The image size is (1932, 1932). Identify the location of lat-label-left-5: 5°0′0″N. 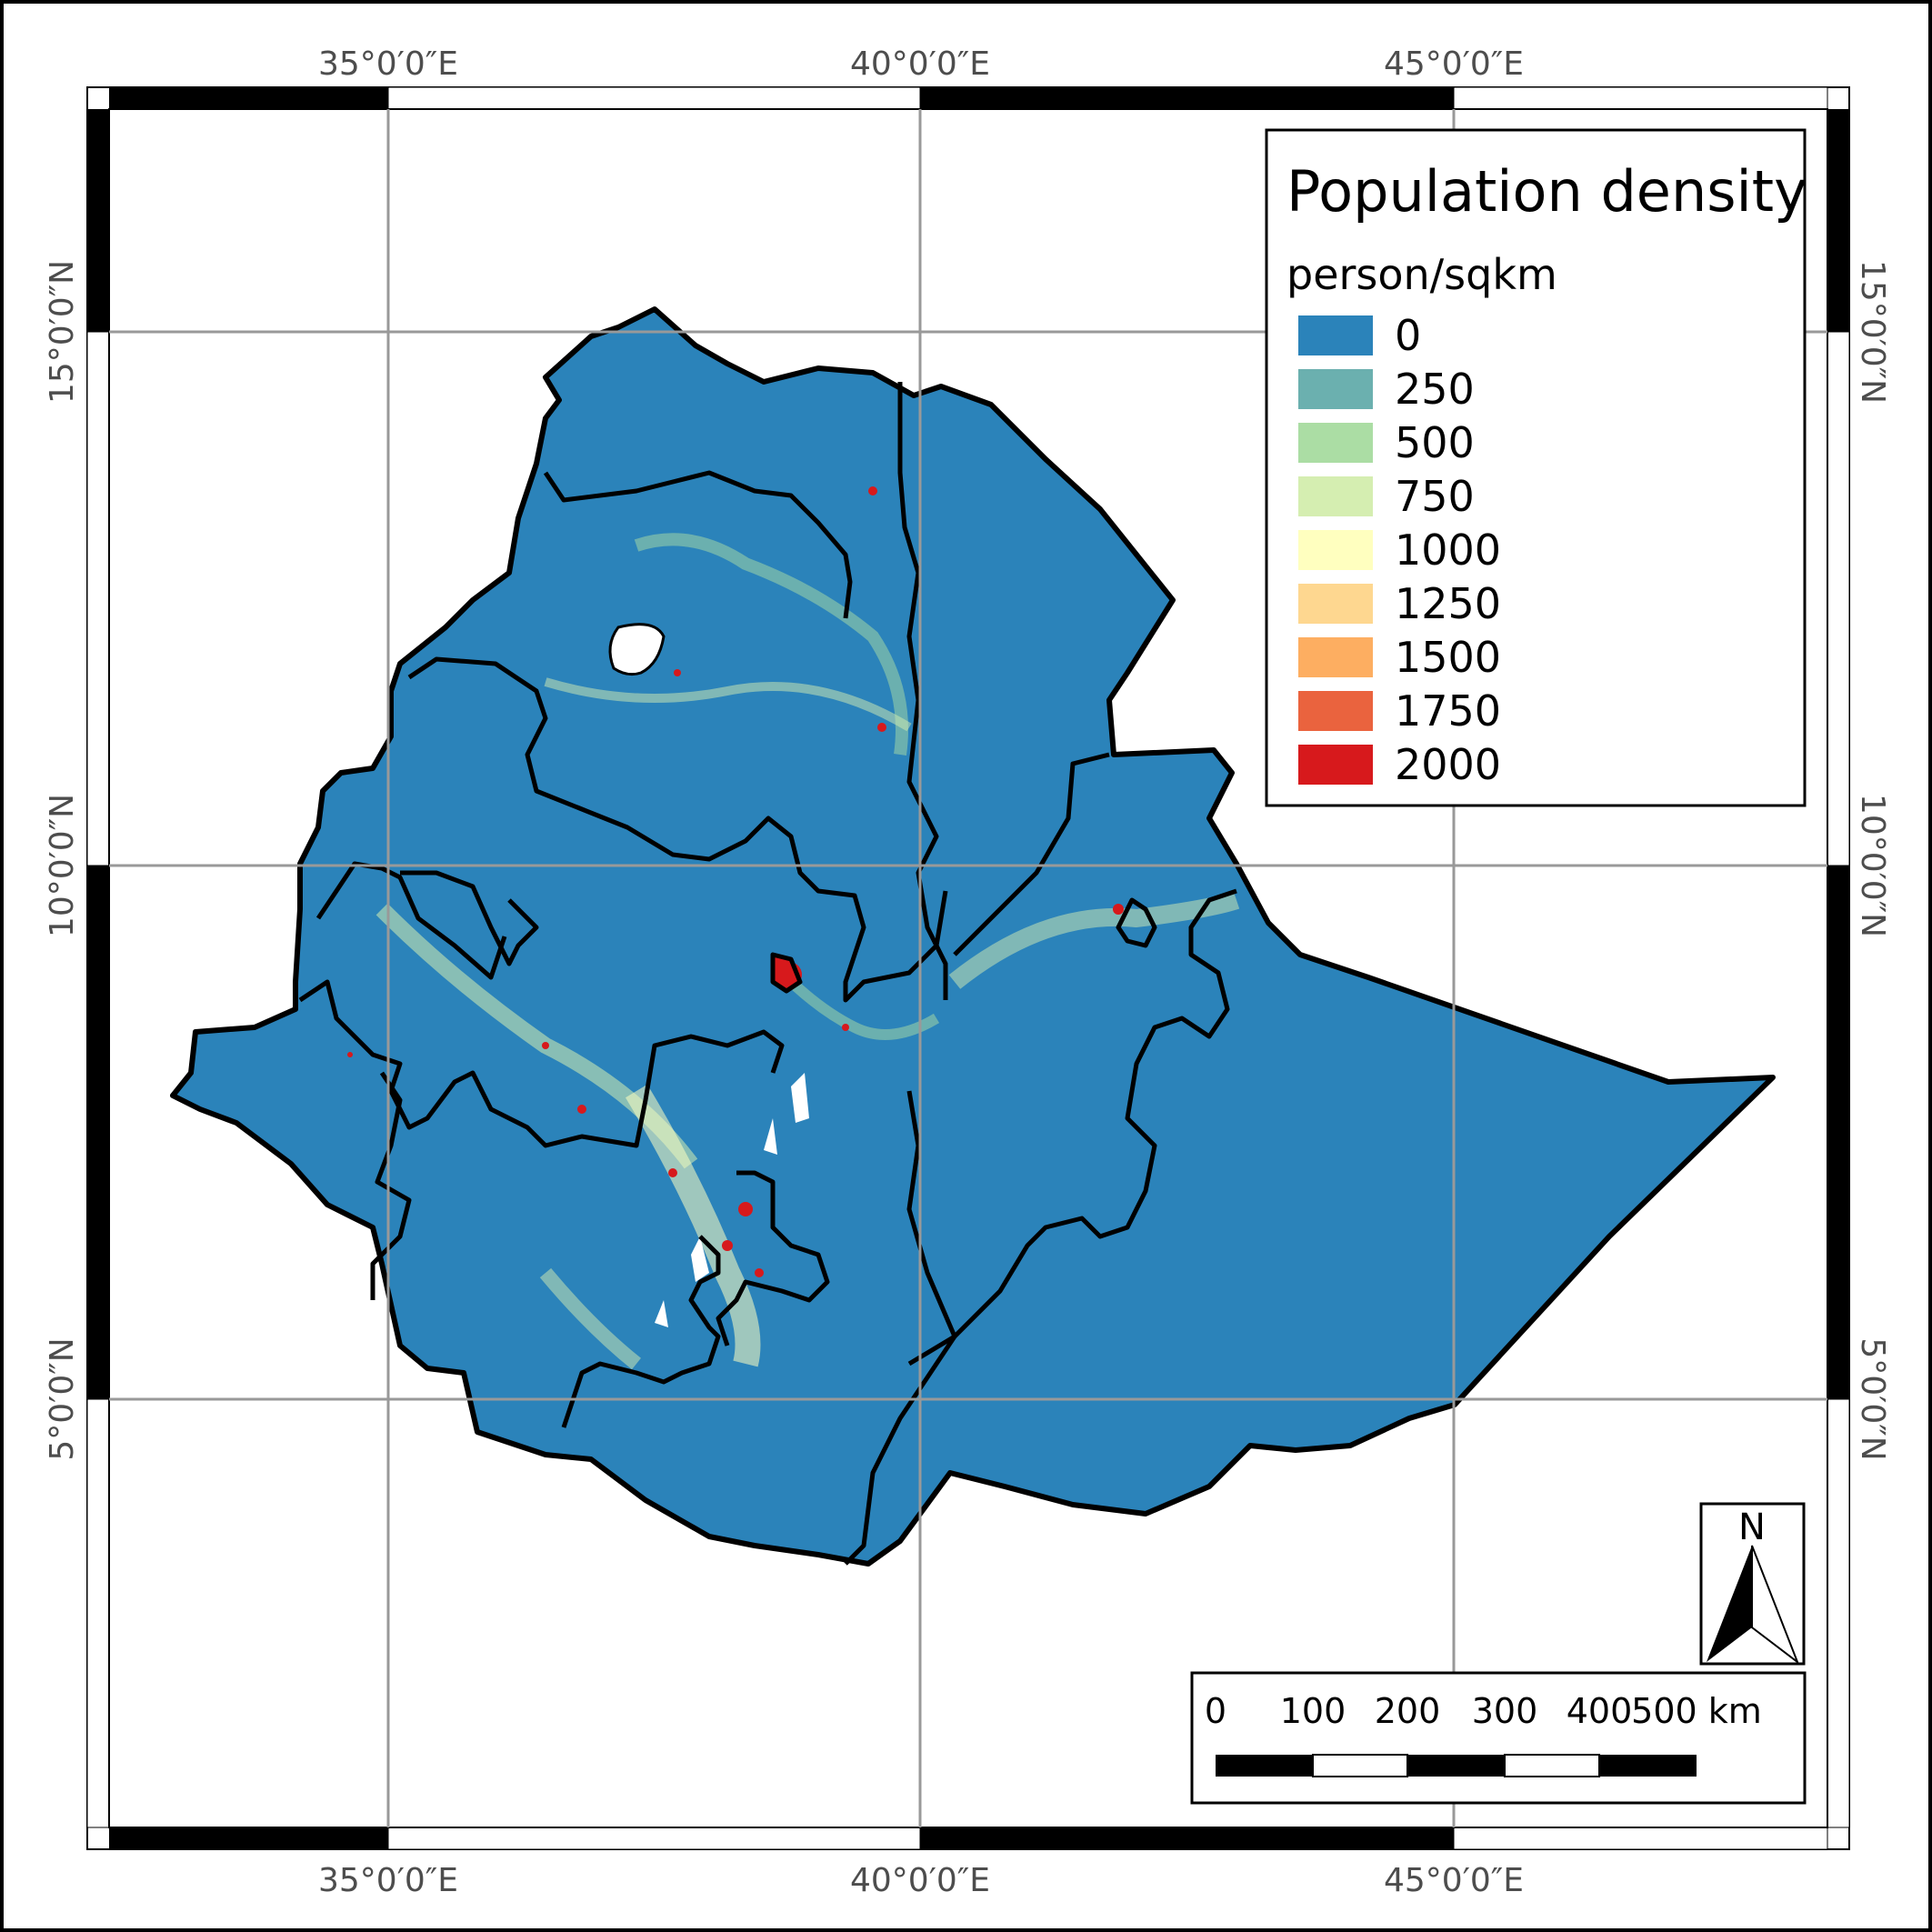
(62, 1398).